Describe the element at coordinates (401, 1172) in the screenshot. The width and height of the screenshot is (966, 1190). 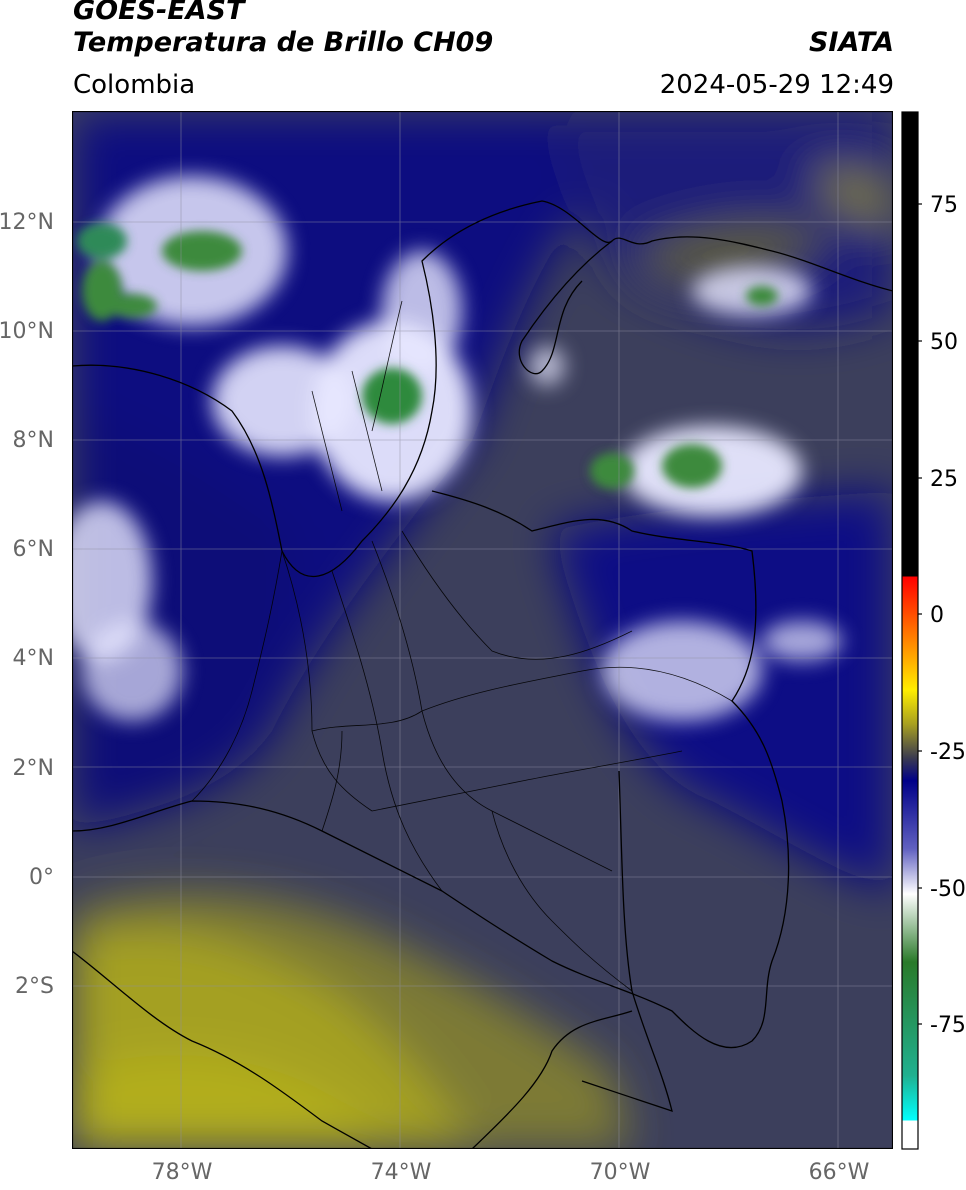
I see `lon-label-74w: 74°W` at that location.